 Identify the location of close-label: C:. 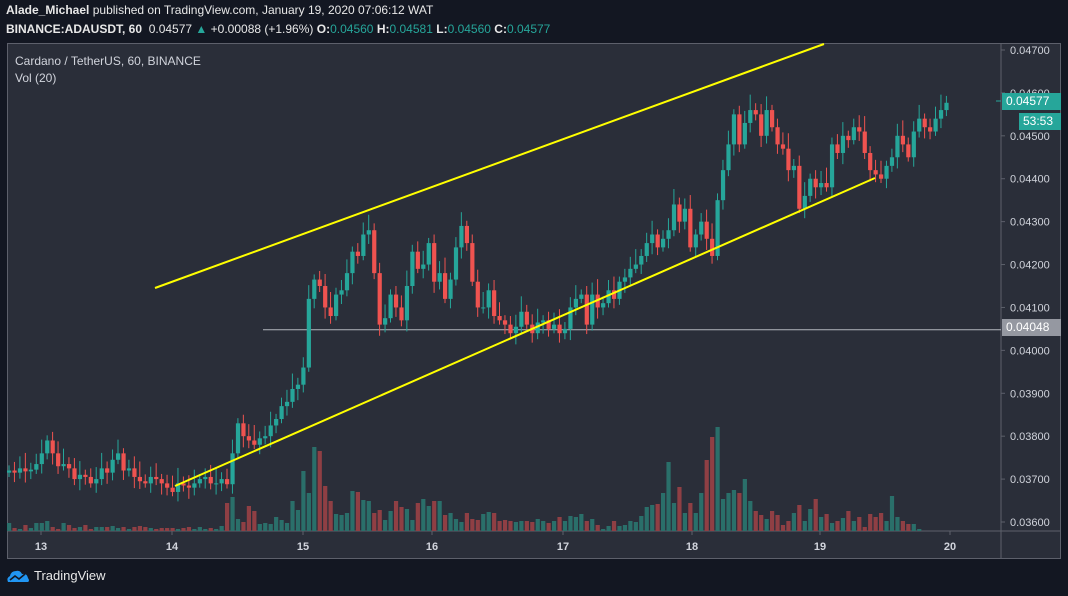
(500, 29).